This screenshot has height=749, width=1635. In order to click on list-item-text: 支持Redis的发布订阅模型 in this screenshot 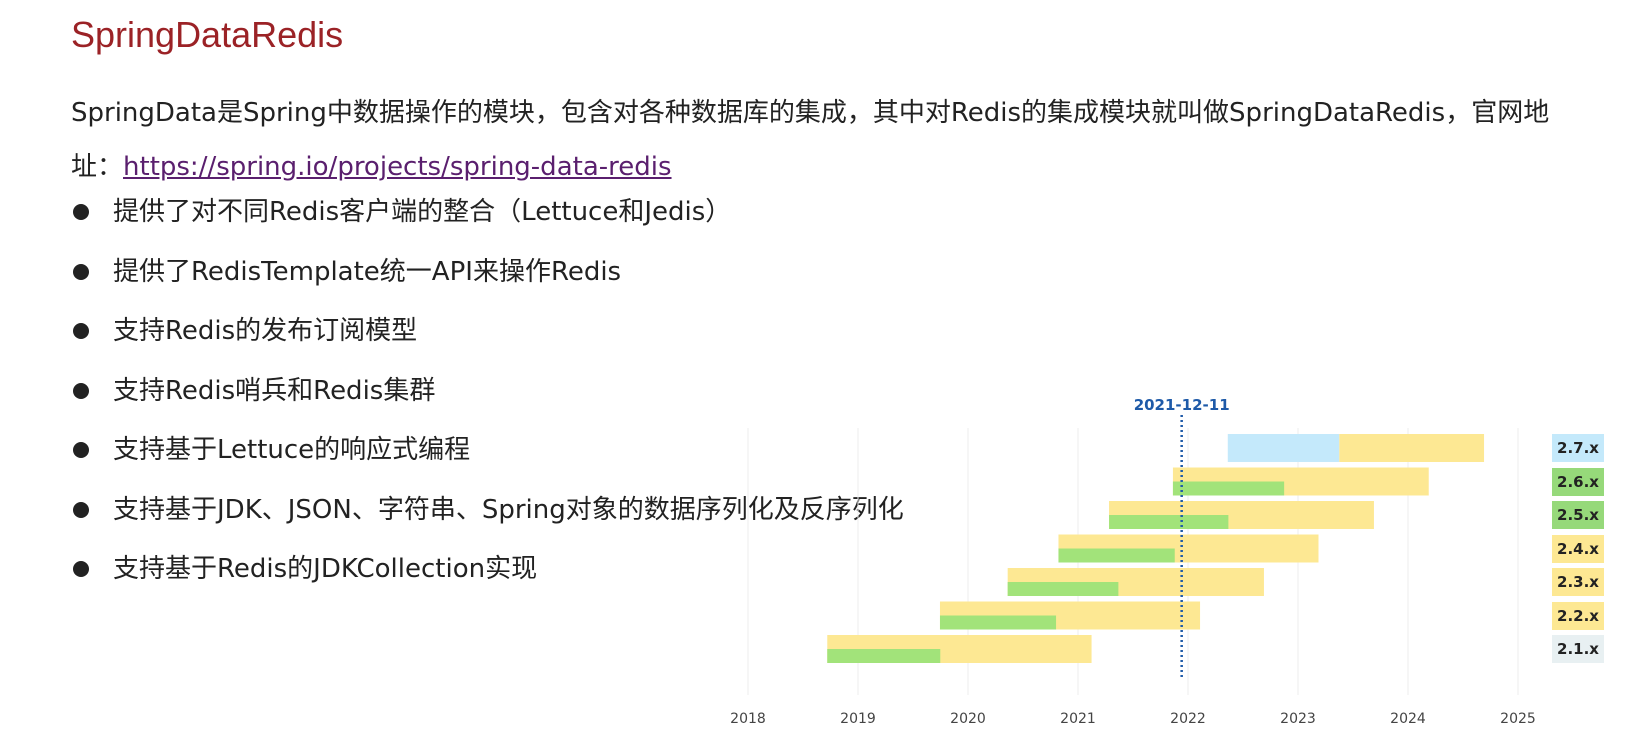, I will do `click(265, 331)`.